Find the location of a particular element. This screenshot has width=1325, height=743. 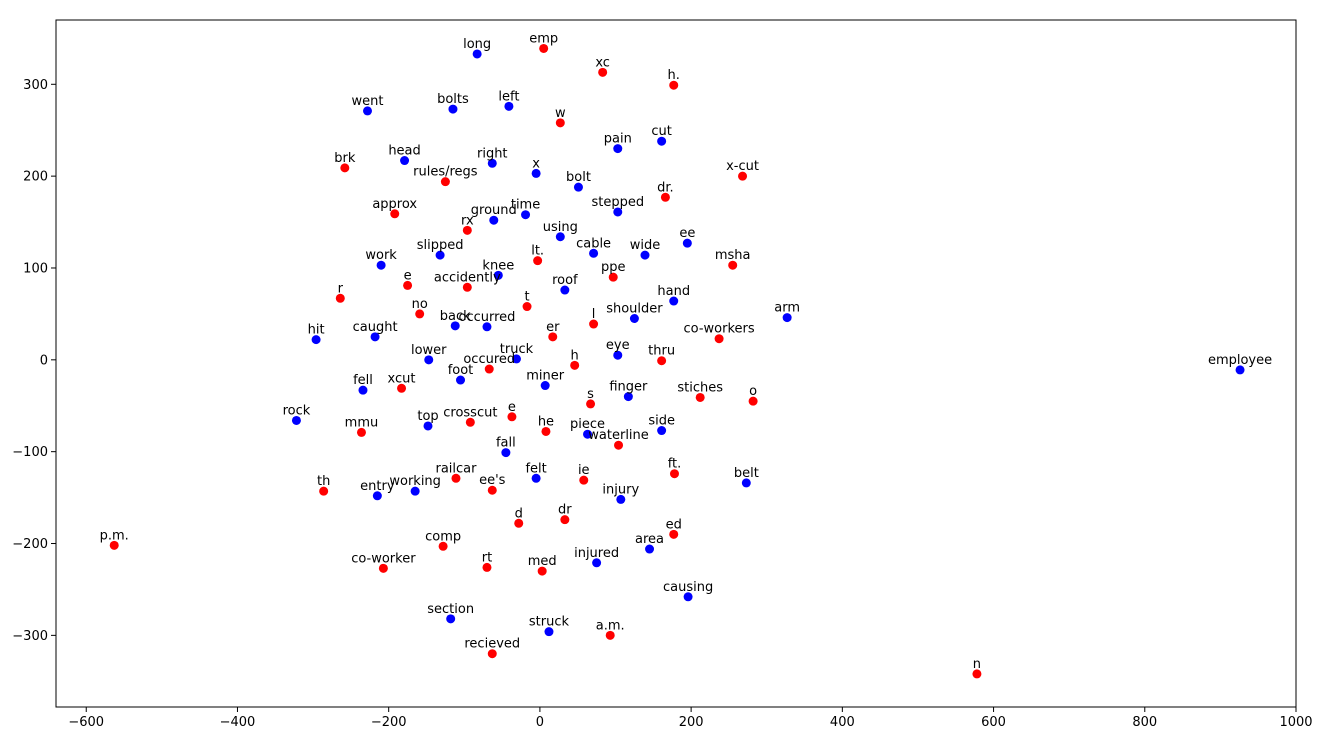

point-label: working is located at coordinates (415, 481).